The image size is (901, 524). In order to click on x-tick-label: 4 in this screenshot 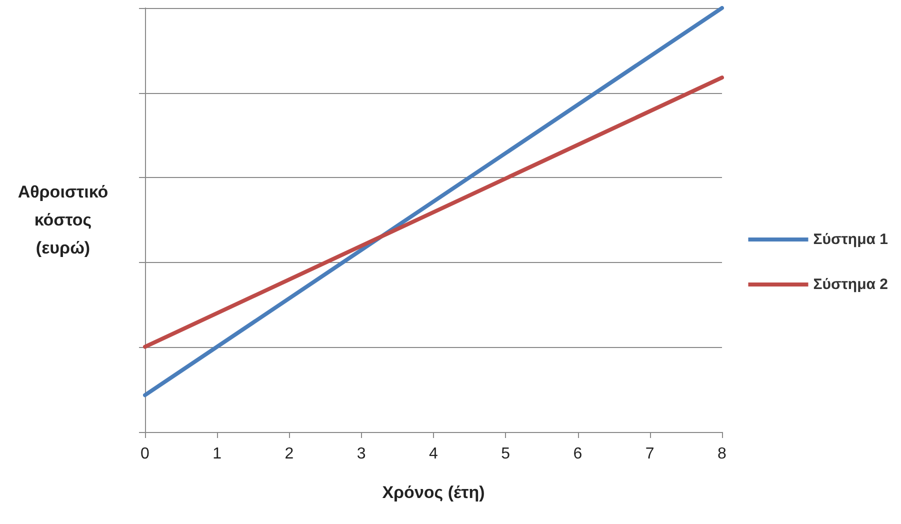, I will do `click(433, 454)`.